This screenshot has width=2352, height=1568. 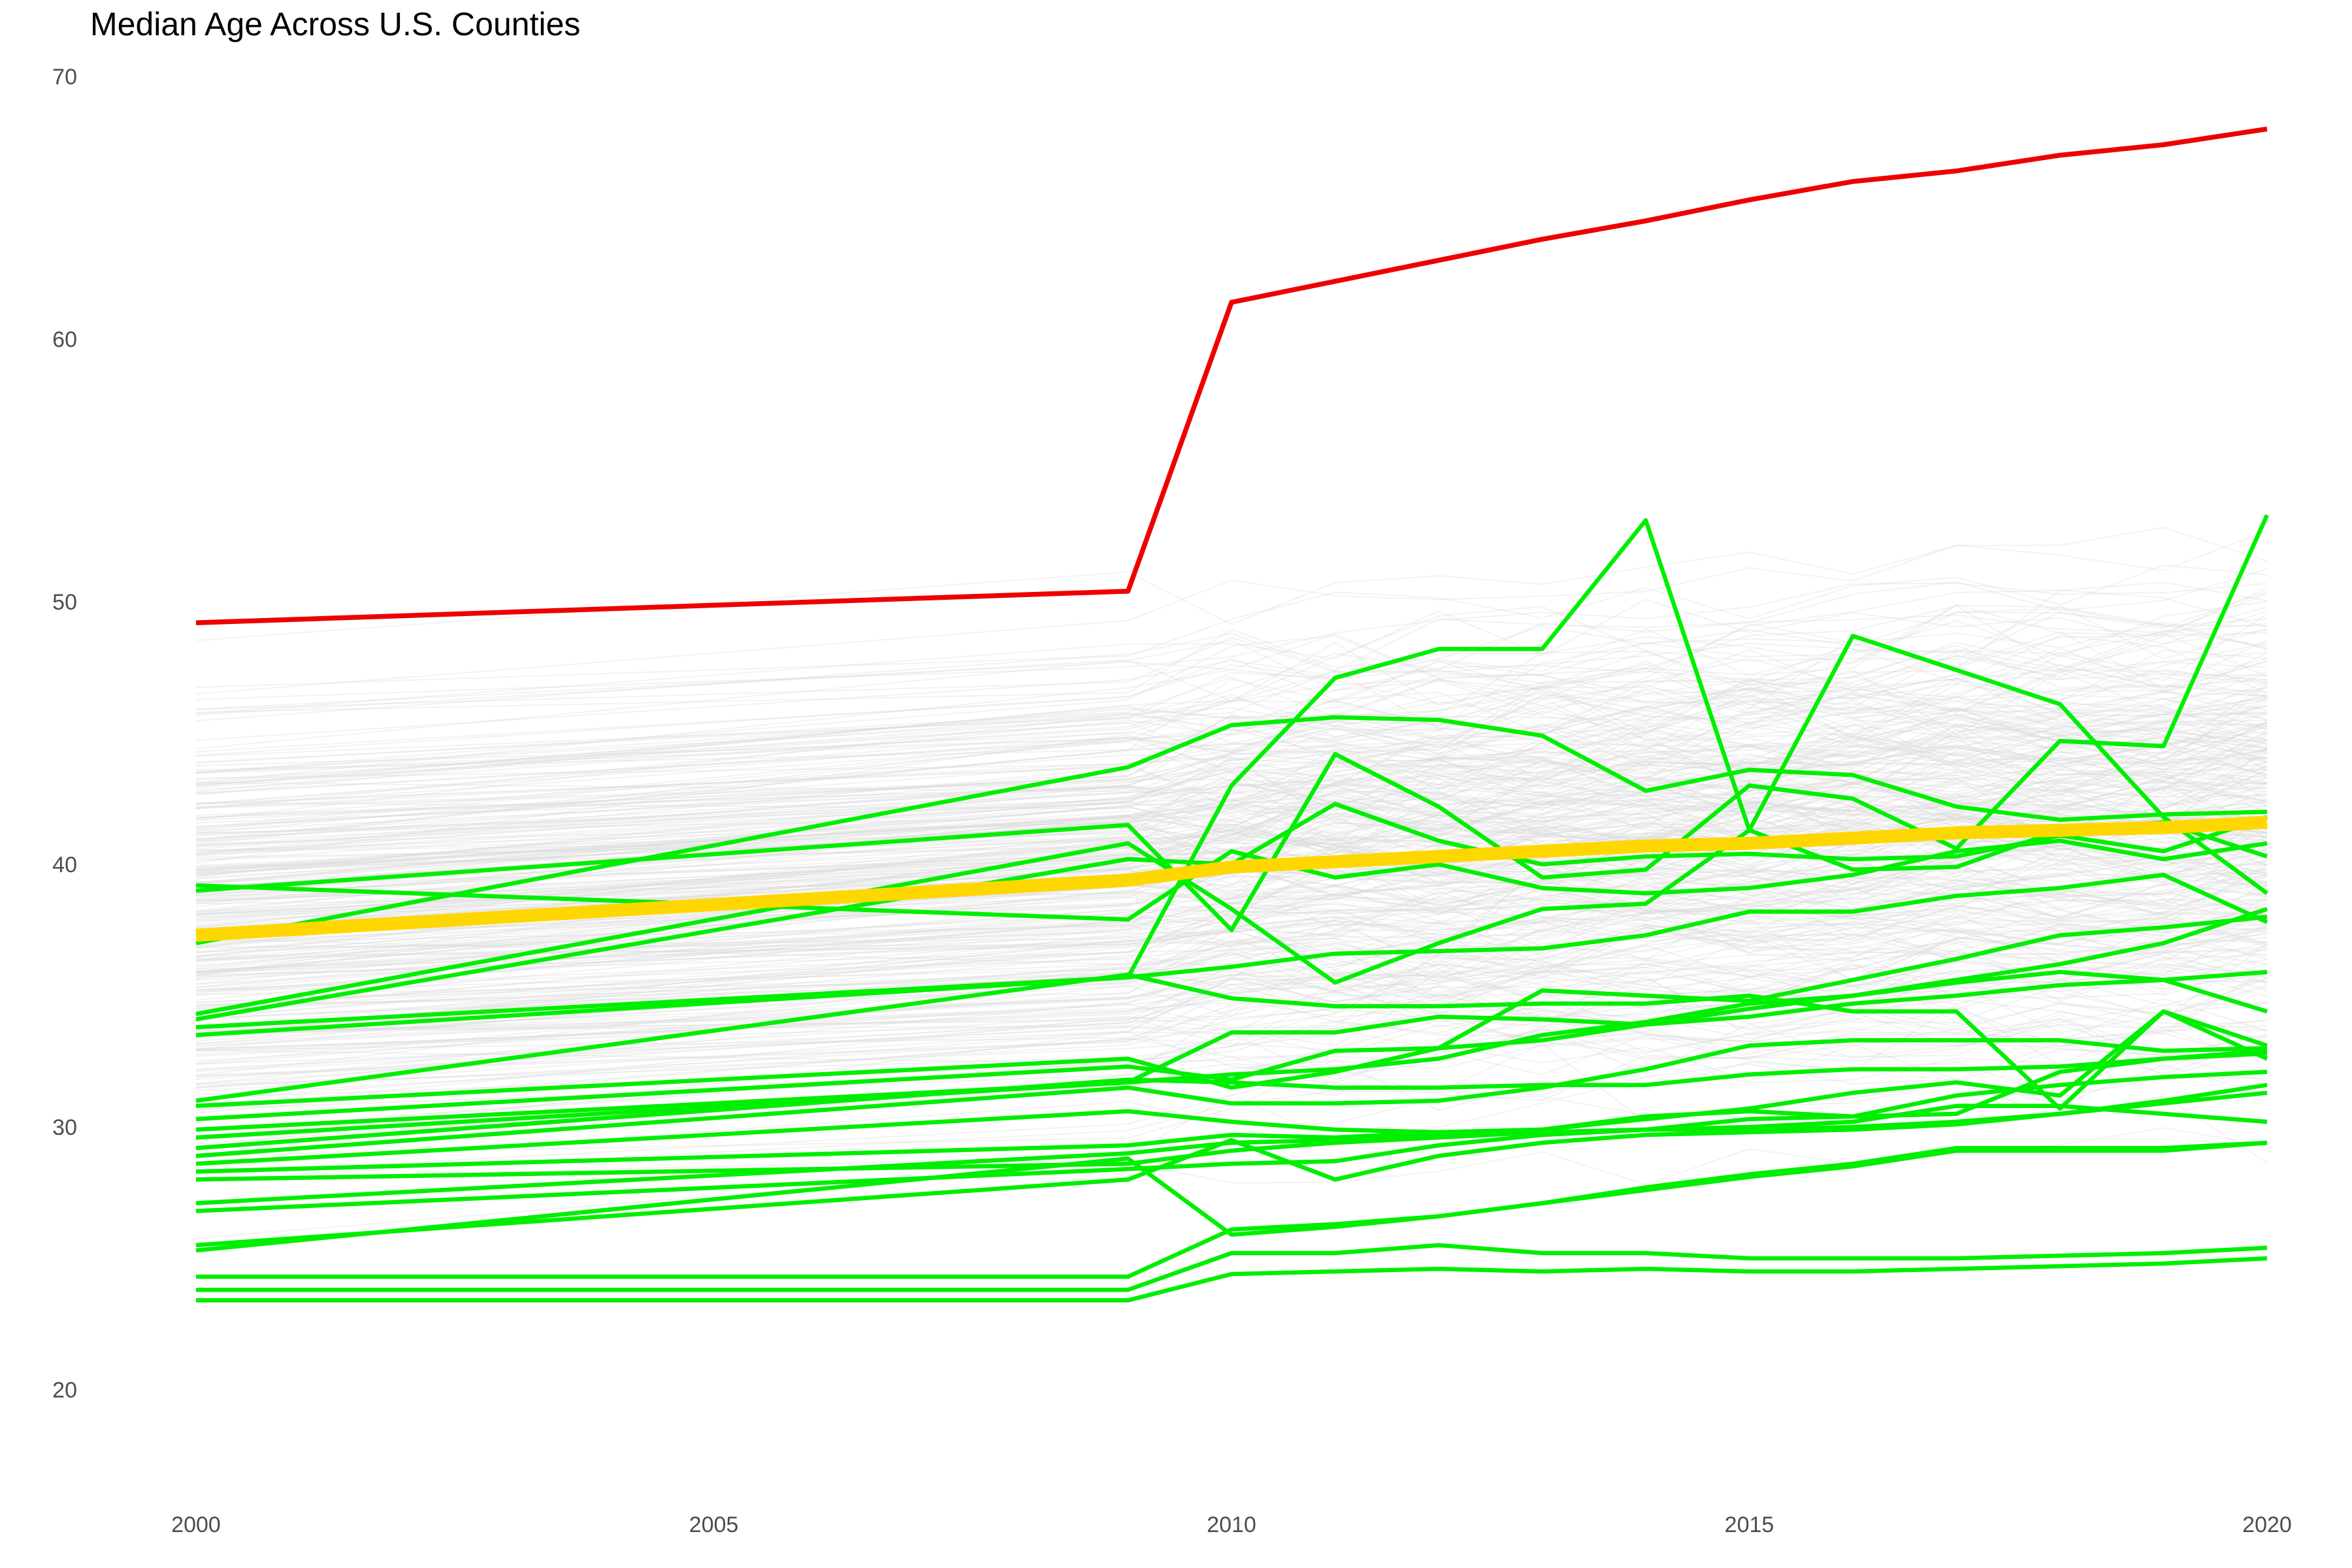 I want to click on y-tick-label: 30, so click(x=64, y=1127).